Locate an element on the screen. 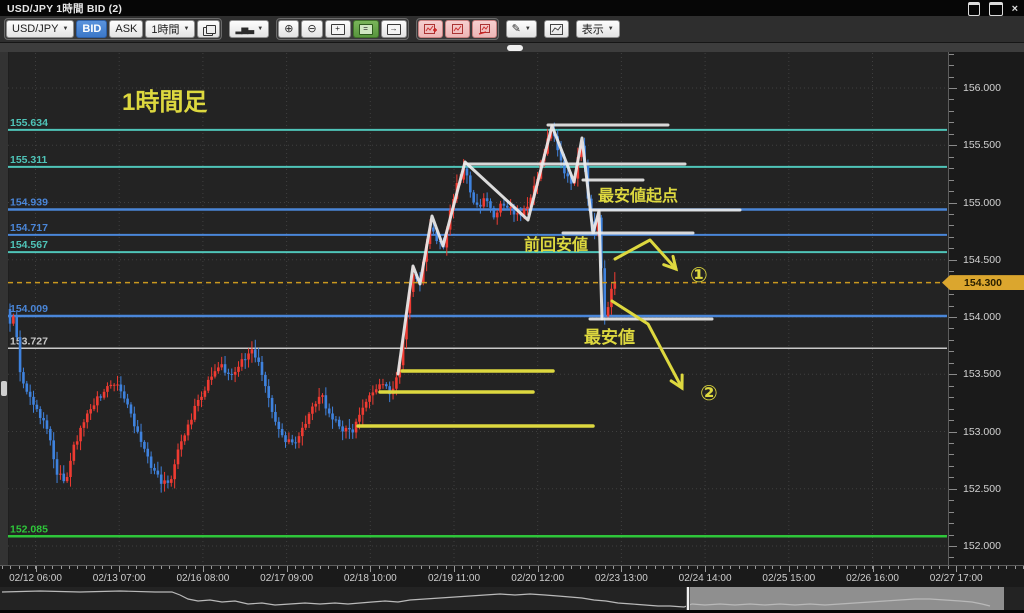 This screenshot has height=613, width=1024. minimize-icon is located at coordinates (973, 9).